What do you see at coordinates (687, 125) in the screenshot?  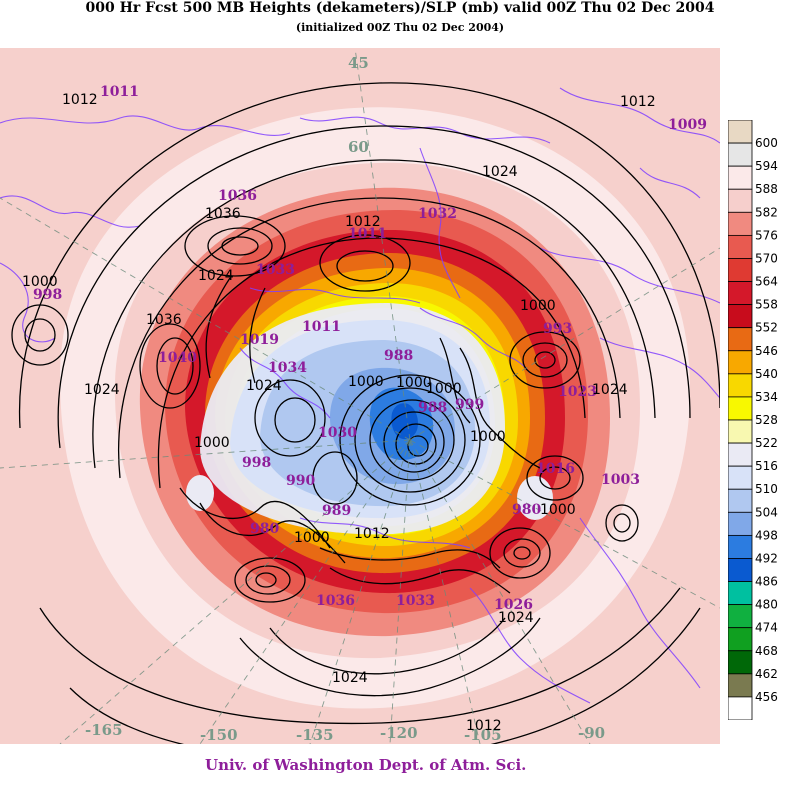 I see `pressure-center-label: 1009` at bounding box center [687, 125].